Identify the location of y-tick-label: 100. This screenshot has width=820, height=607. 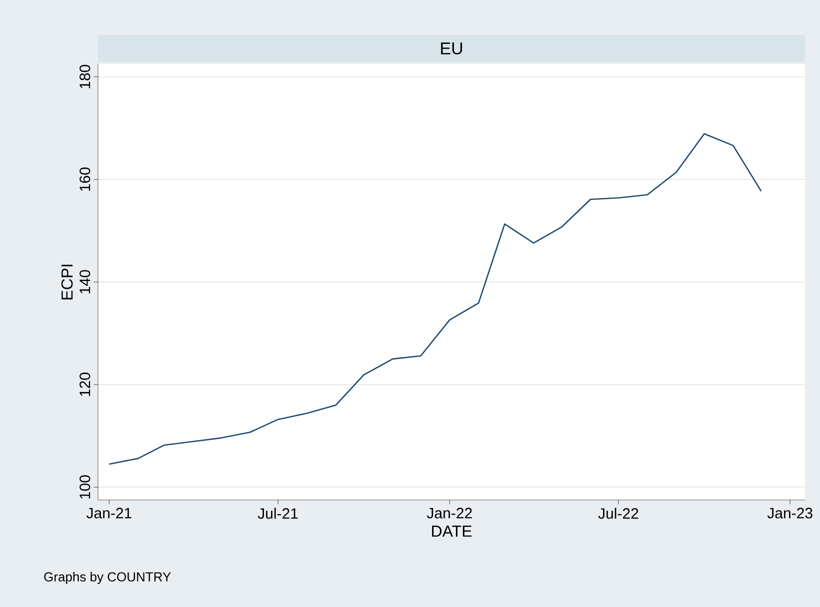
(85, 487).